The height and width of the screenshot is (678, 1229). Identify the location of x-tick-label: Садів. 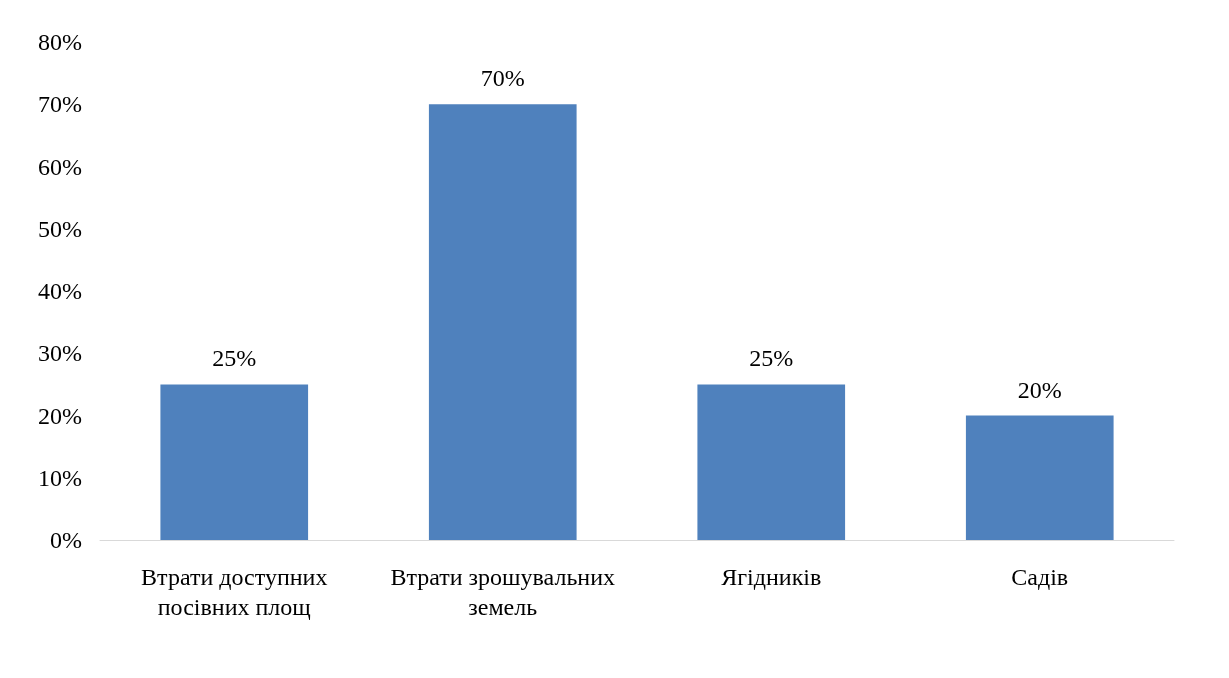
(1040, 577).